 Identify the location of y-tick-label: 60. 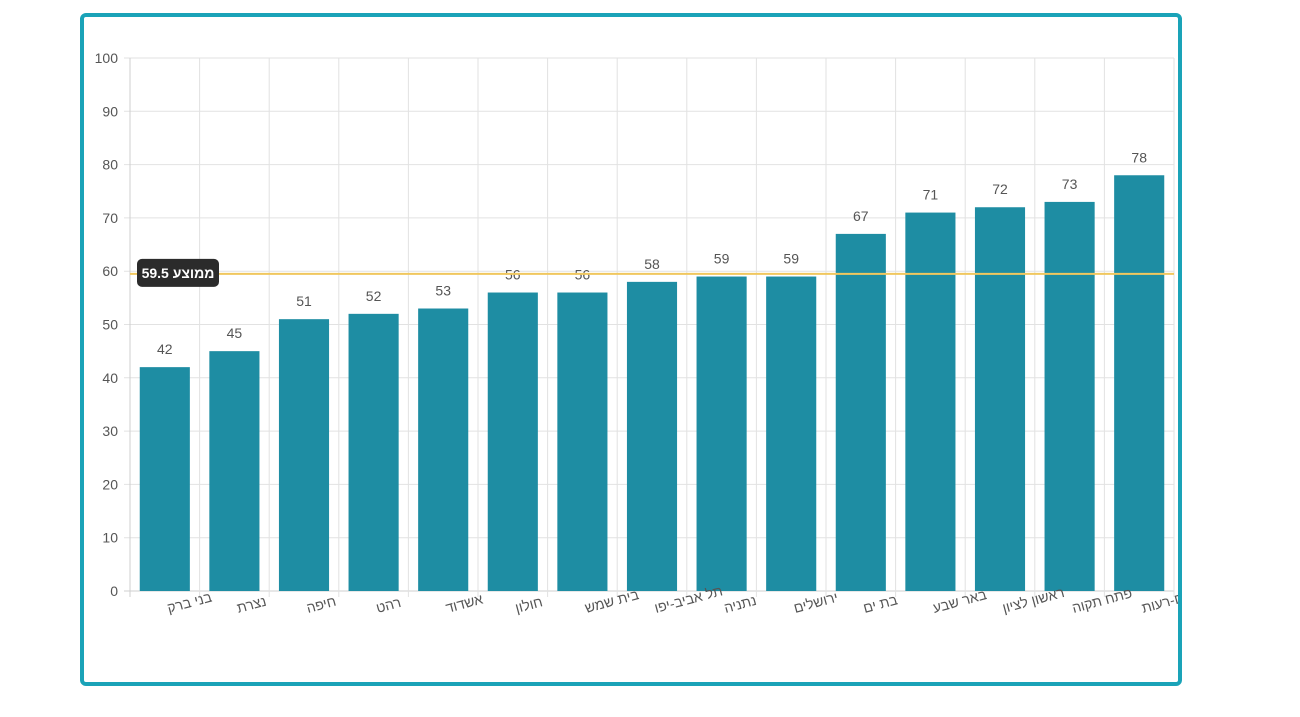
(110, 271).